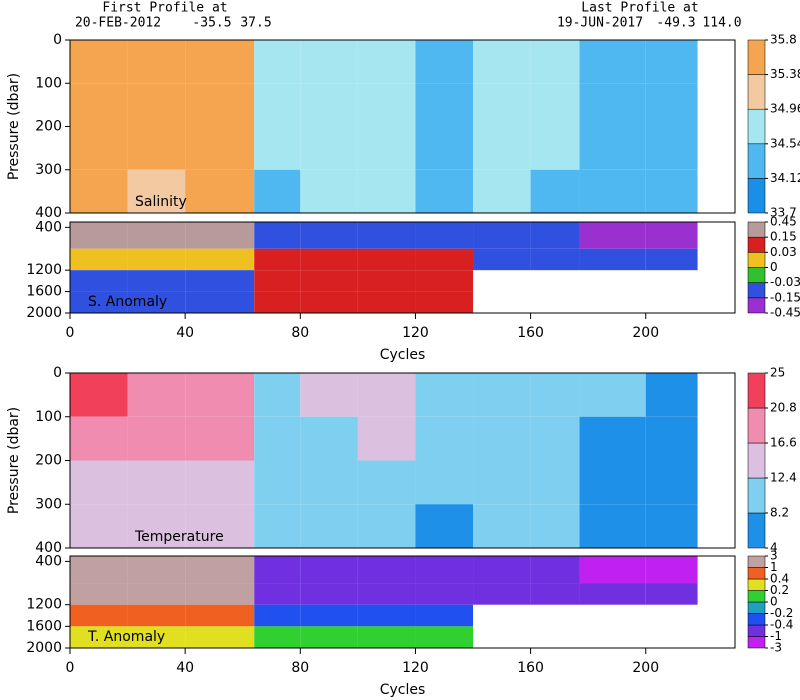 The width and height of the screenshot is (800, 700). I want to click on first-lon: 37.5, so click(255, 23).